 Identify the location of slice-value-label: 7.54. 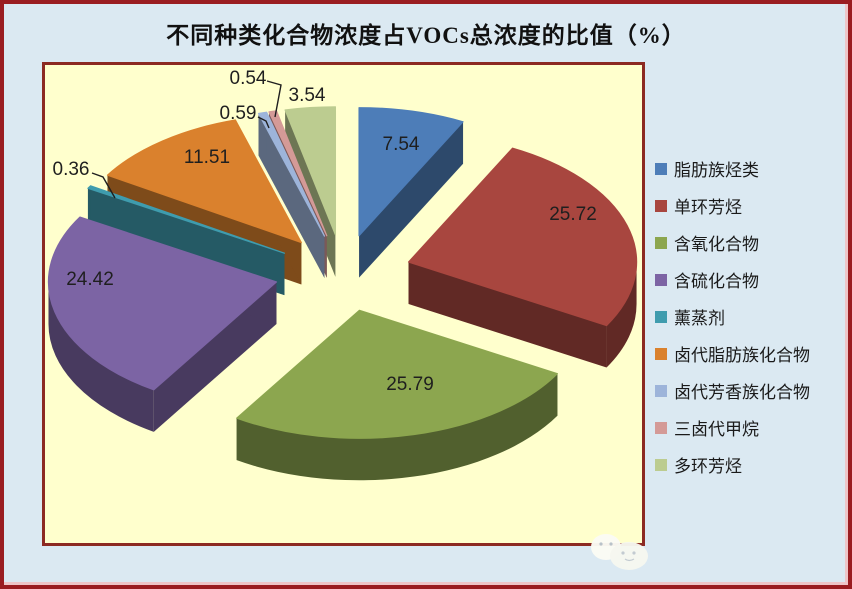
(401, 144).